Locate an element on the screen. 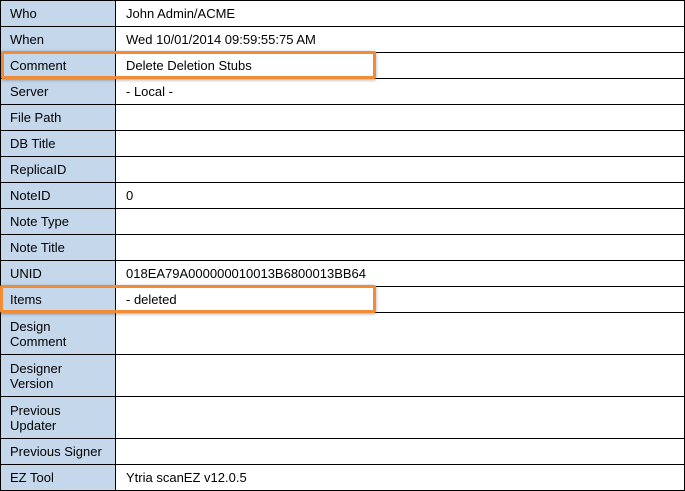 This screenshot has width=685, height=491. table-row: Note Type is located at coordinates (342, 221).